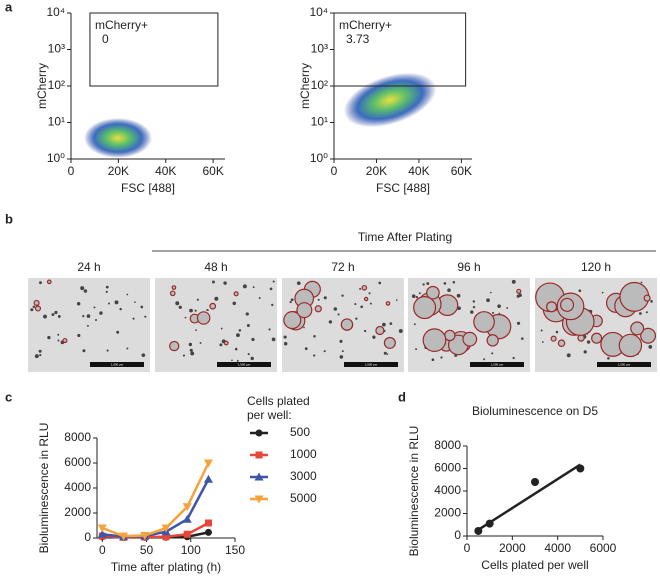 The width and height of the screenshot is (660, 588). What do you see at coordinates (147, 550) in the screenshot?
I see `x-tick-label: 50` at bounding box center [147, 550].